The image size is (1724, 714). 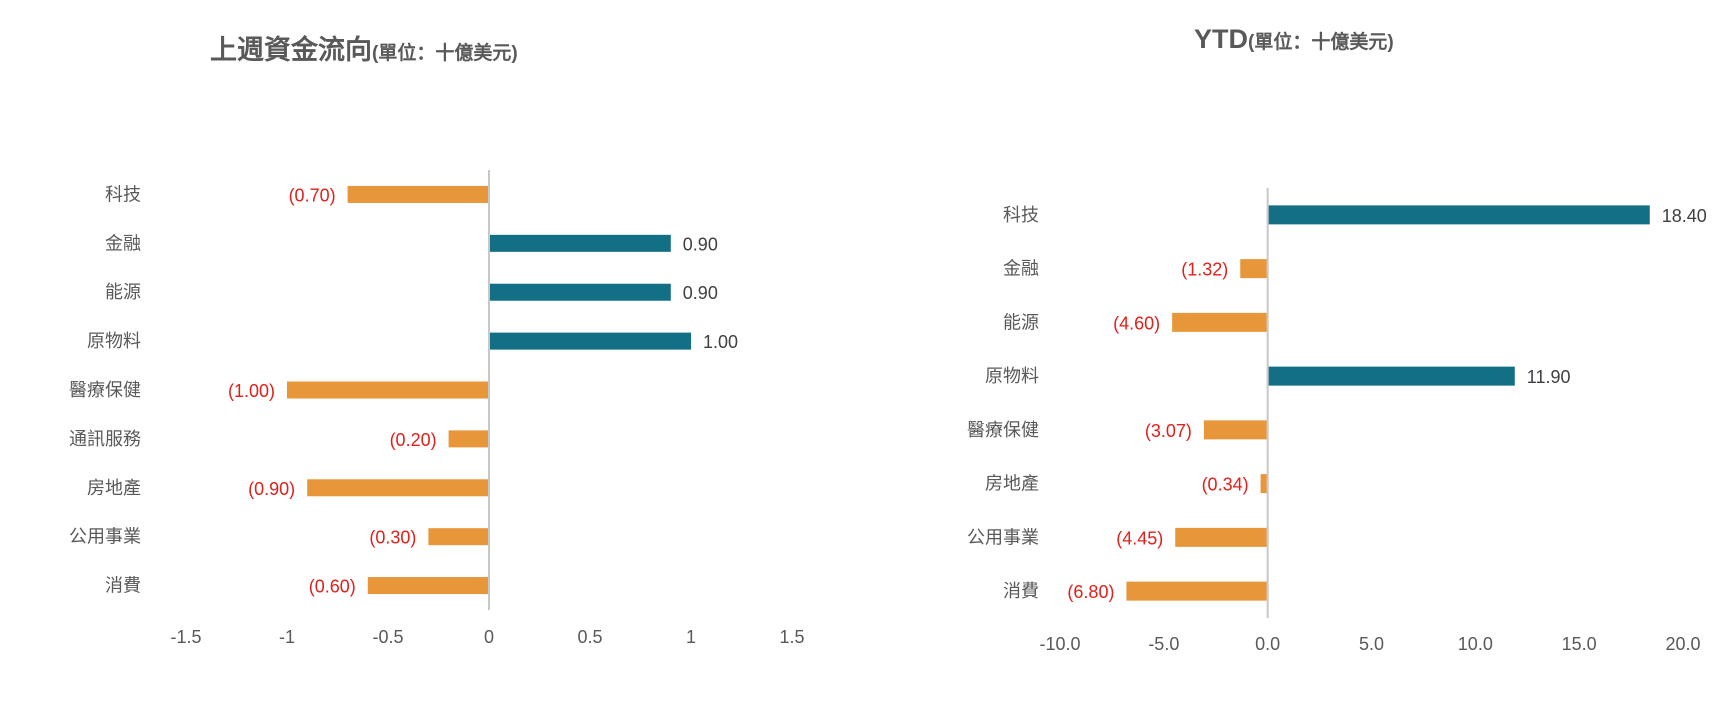 I want to click on chart-title: 上週資金流向(單位：十億美元), so click(x=364, y=47).